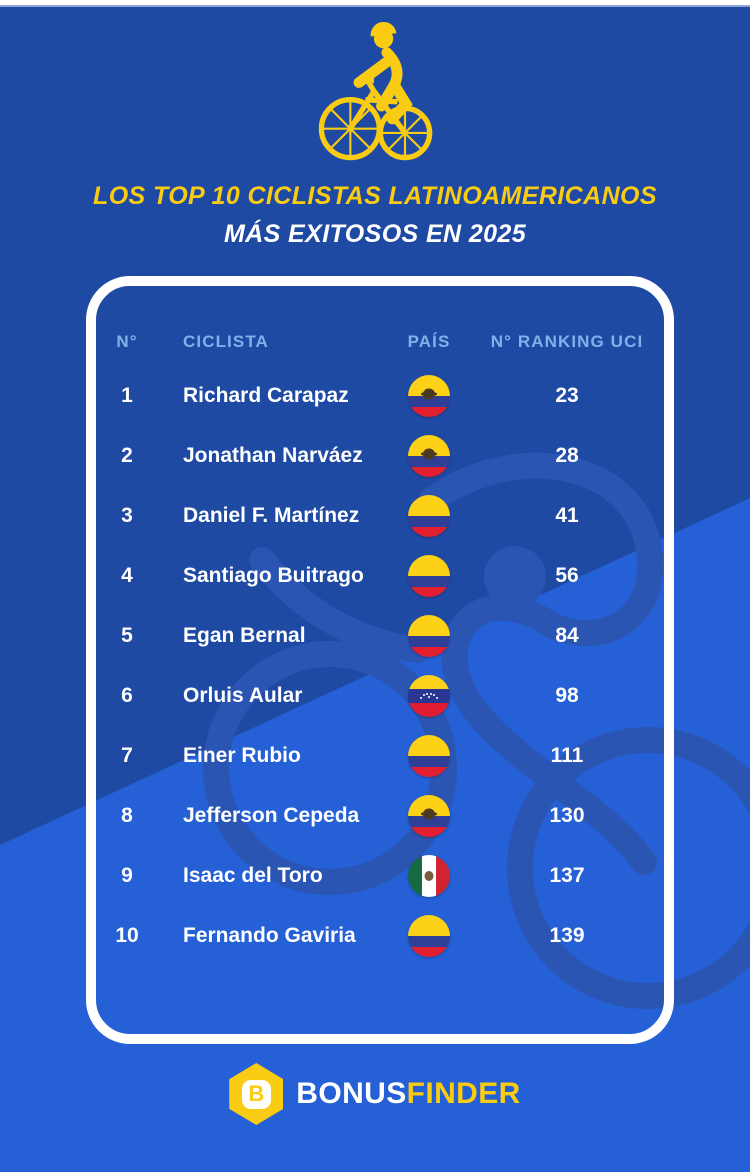 The height and width of the screenshot is (1172, 750). Describe the element at coordinates (567, 695) in the screenshot. I see `uci-ranking-value: 98` at that location.